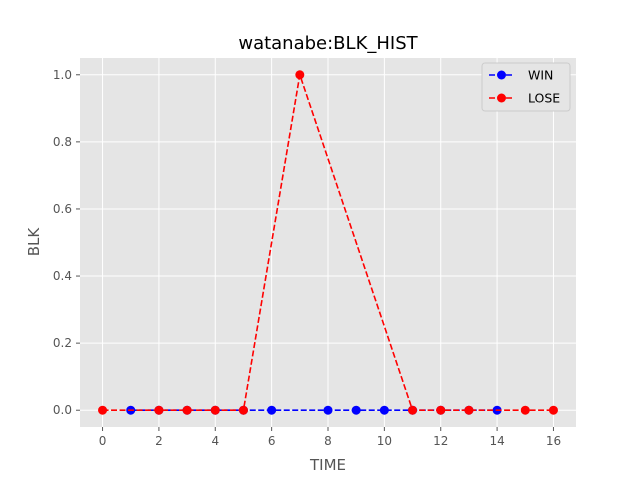  I want to click on x-axis: 0 2 4 6 8 10 12 14 16, so click(330, 437).